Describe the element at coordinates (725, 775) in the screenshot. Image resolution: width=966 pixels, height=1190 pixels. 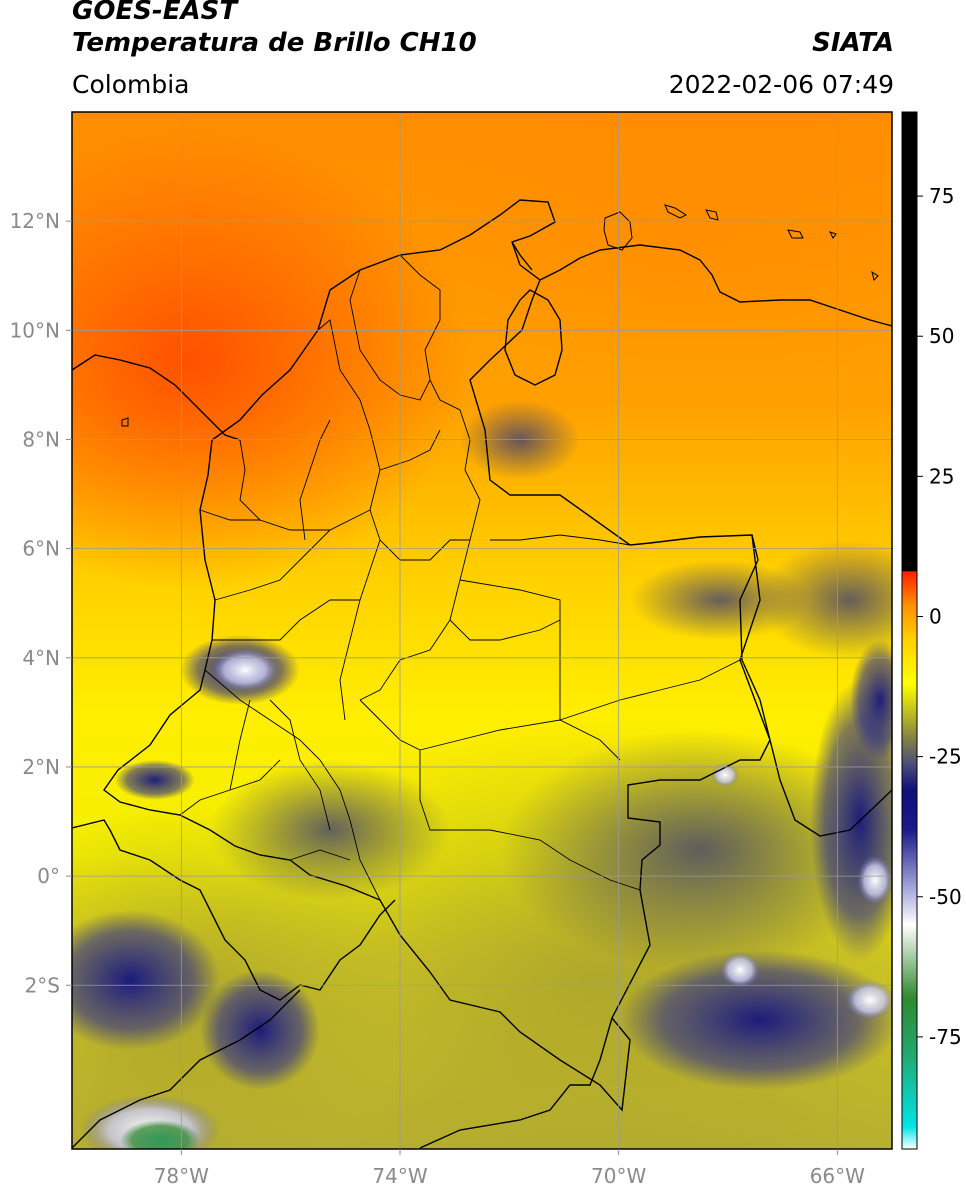
I see `overshoot-vaupes` at that location.